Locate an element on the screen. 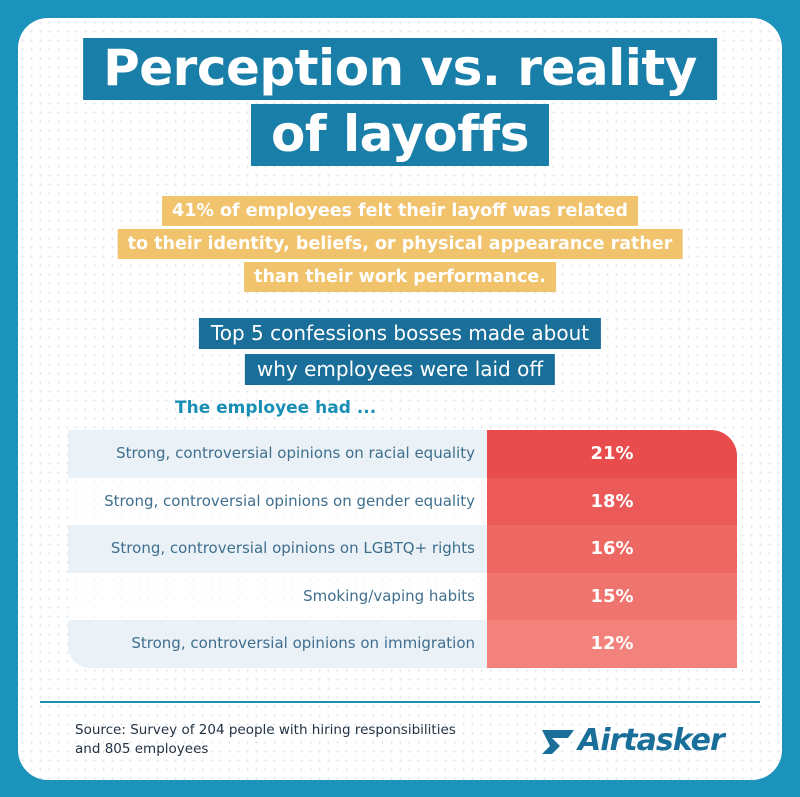 Image resolution: width=800 pixels, height=797 pixels. title-line: Perception vs. reality is located at coordinates (400, 69).